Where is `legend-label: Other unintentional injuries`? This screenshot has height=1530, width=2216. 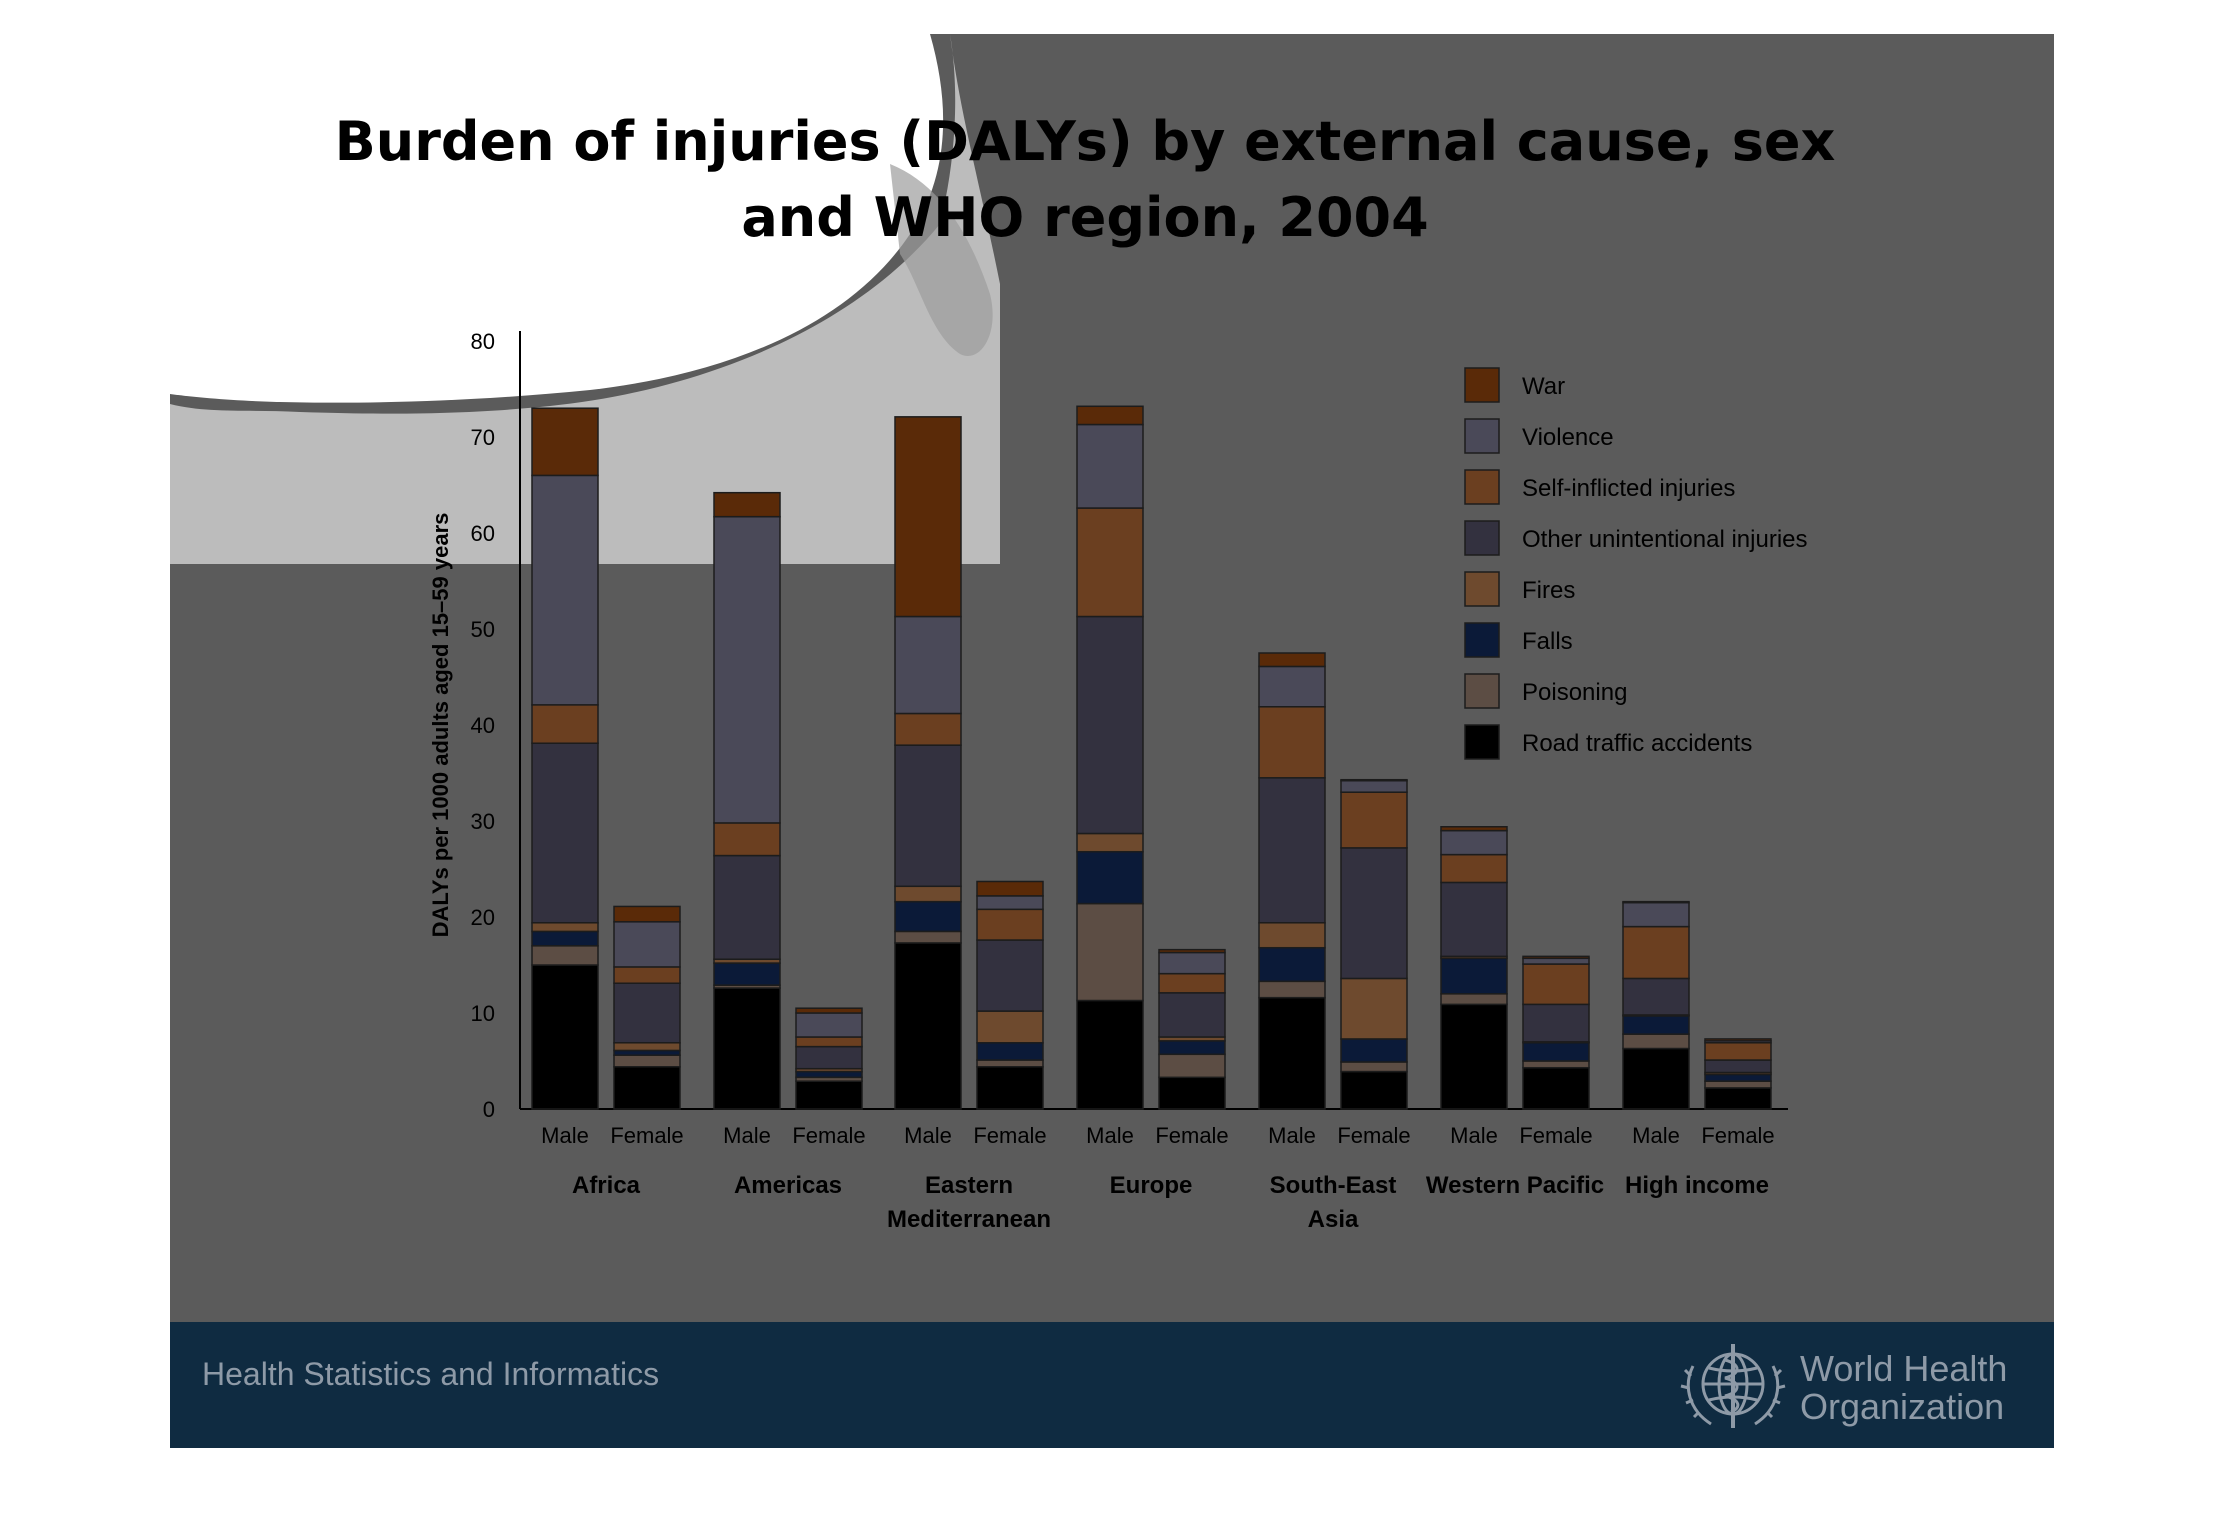 legend-label: Other unintentional injuries is located at coordinates (1665, 539).